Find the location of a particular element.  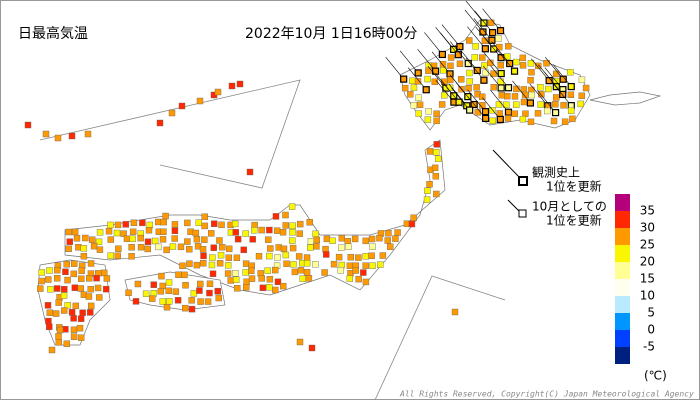

scale-label: 15 is located at coordinates (647, 279).